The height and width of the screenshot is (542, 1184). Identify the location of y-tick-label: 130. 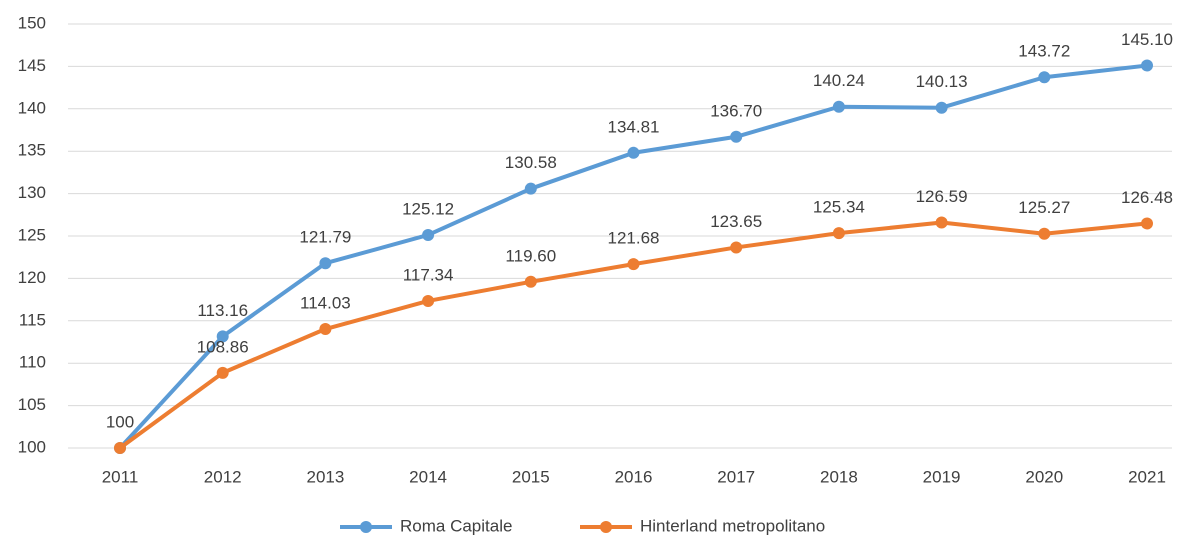
(32, 192).